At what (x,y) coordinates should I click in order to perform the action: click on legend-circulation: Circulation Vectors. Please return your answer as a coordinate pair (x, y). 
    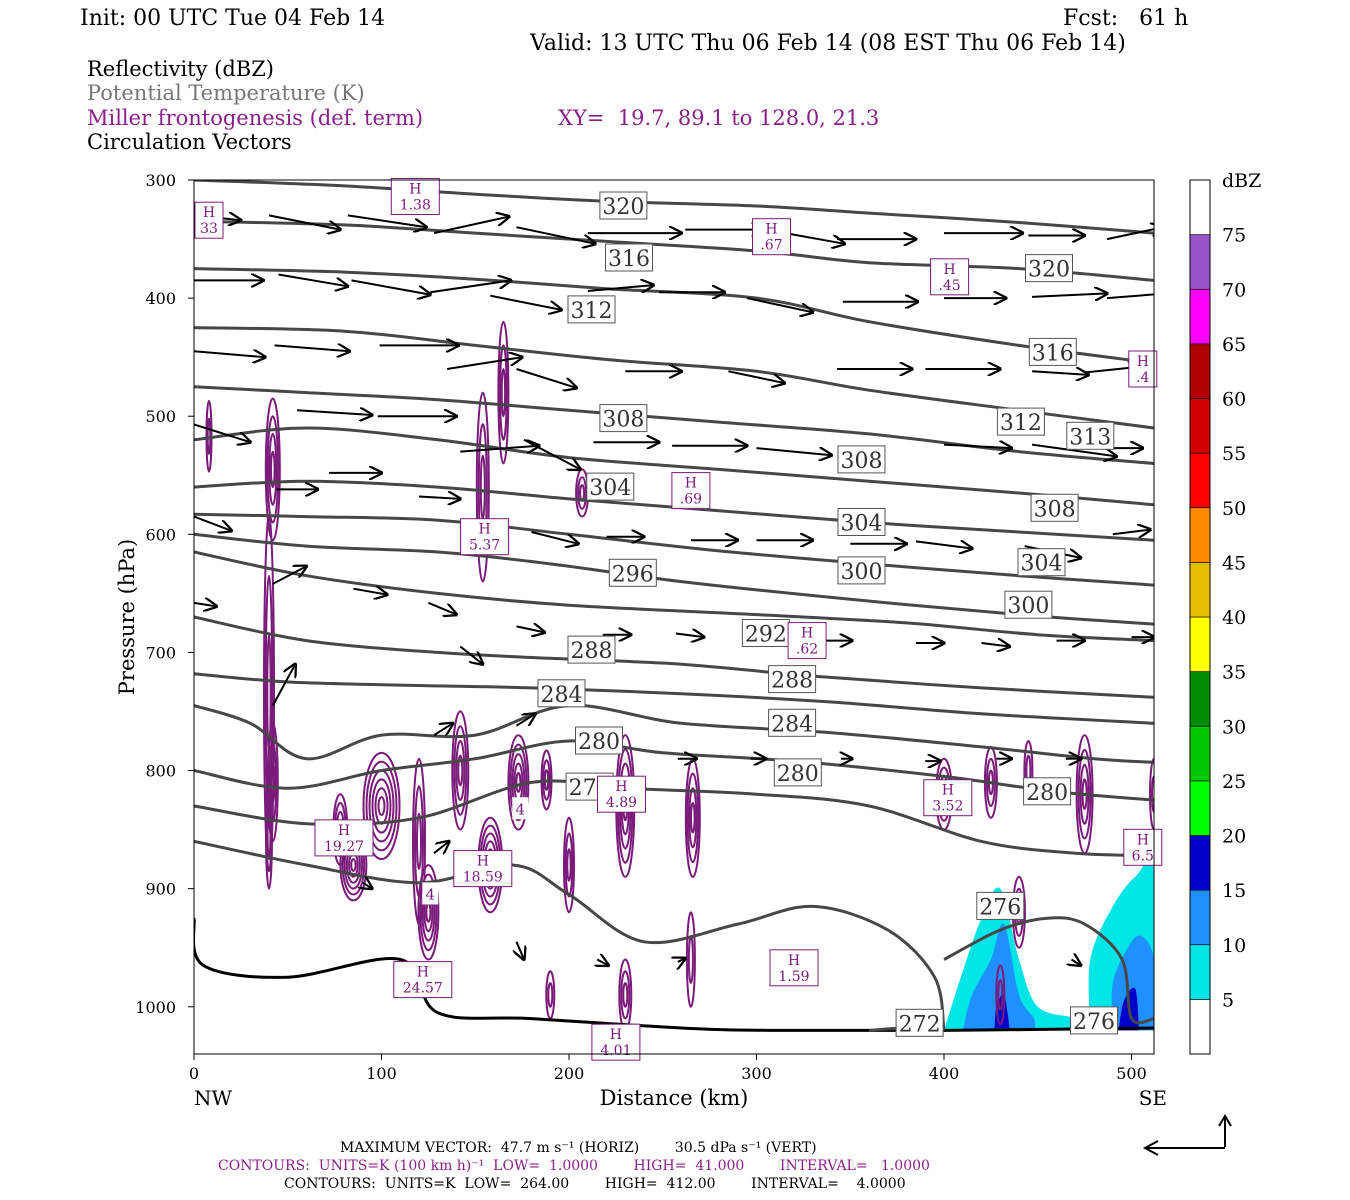
    Looking at the image, I should click on (189, 142).